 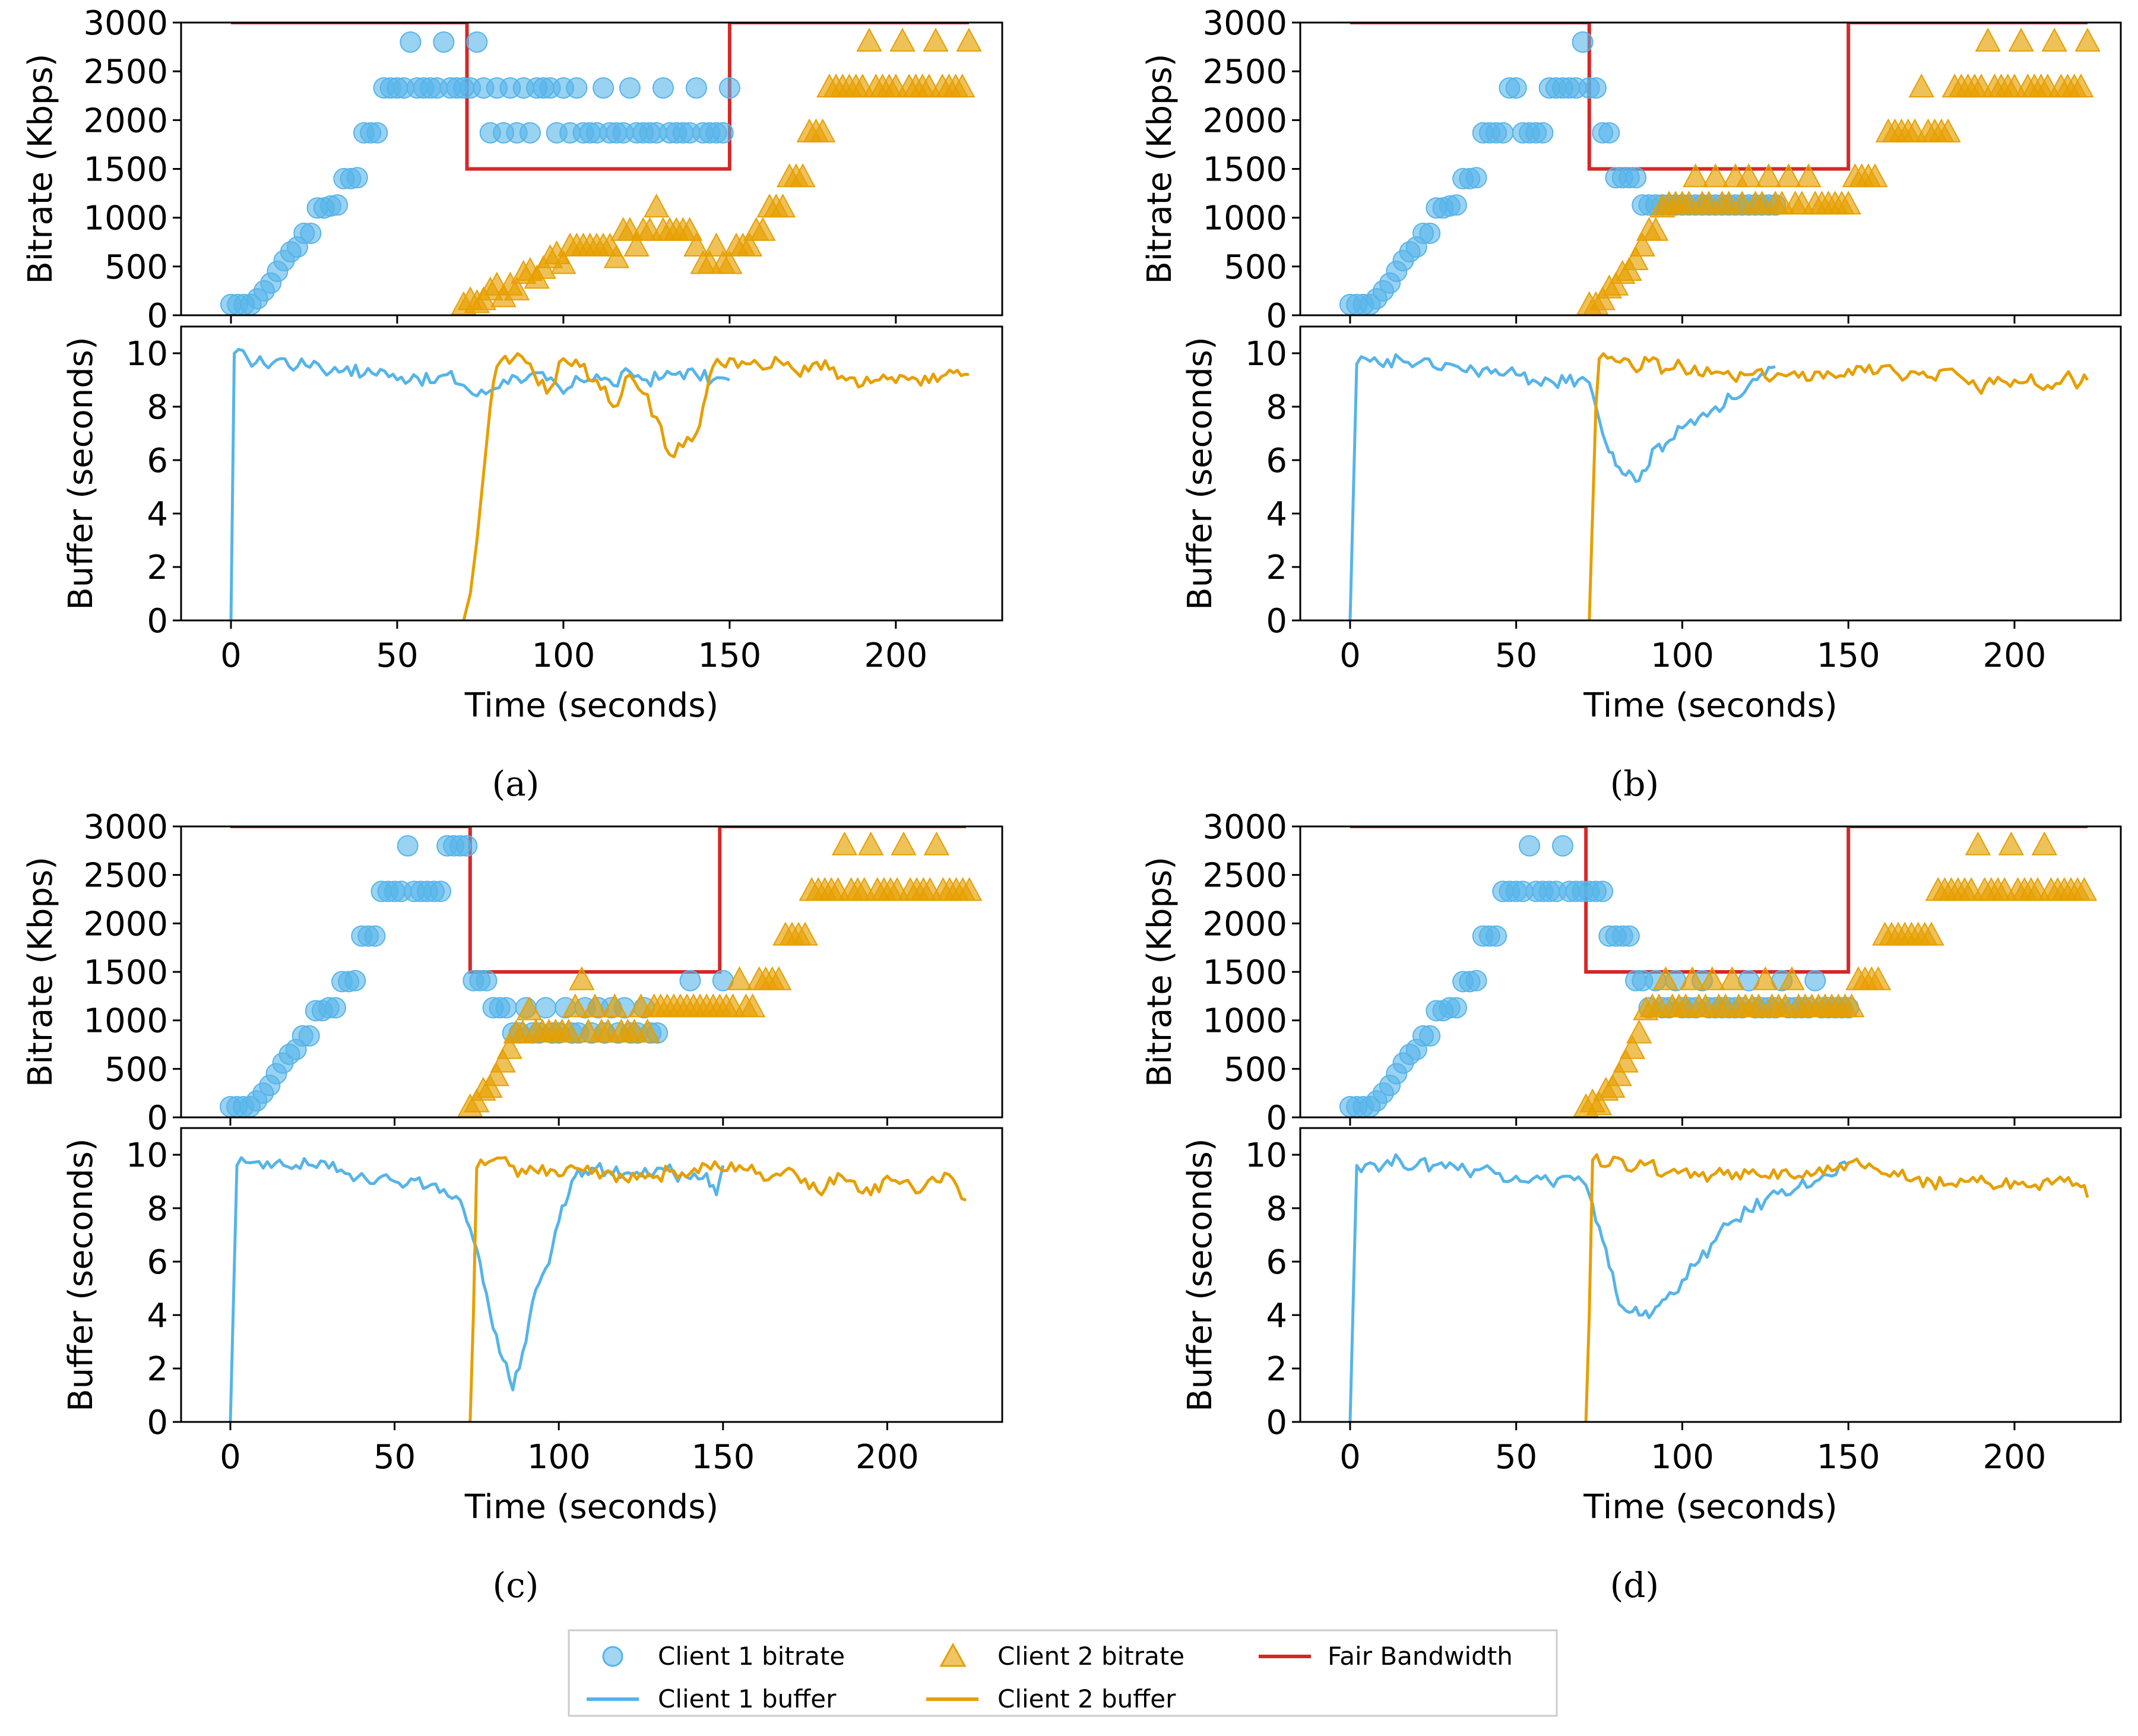 I want to click on buffer-xtick-label: 50, so click(x=394, y=1457).